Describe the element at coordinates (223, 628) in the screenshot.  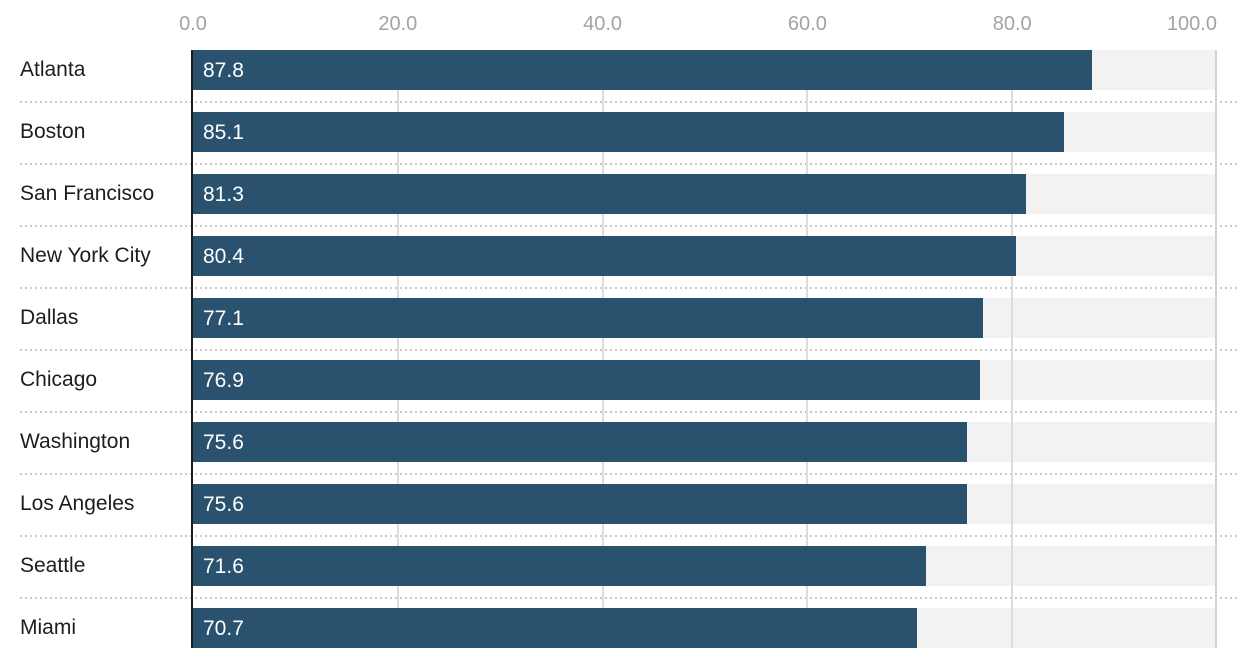
I see `value-label: 70.7` at that location.